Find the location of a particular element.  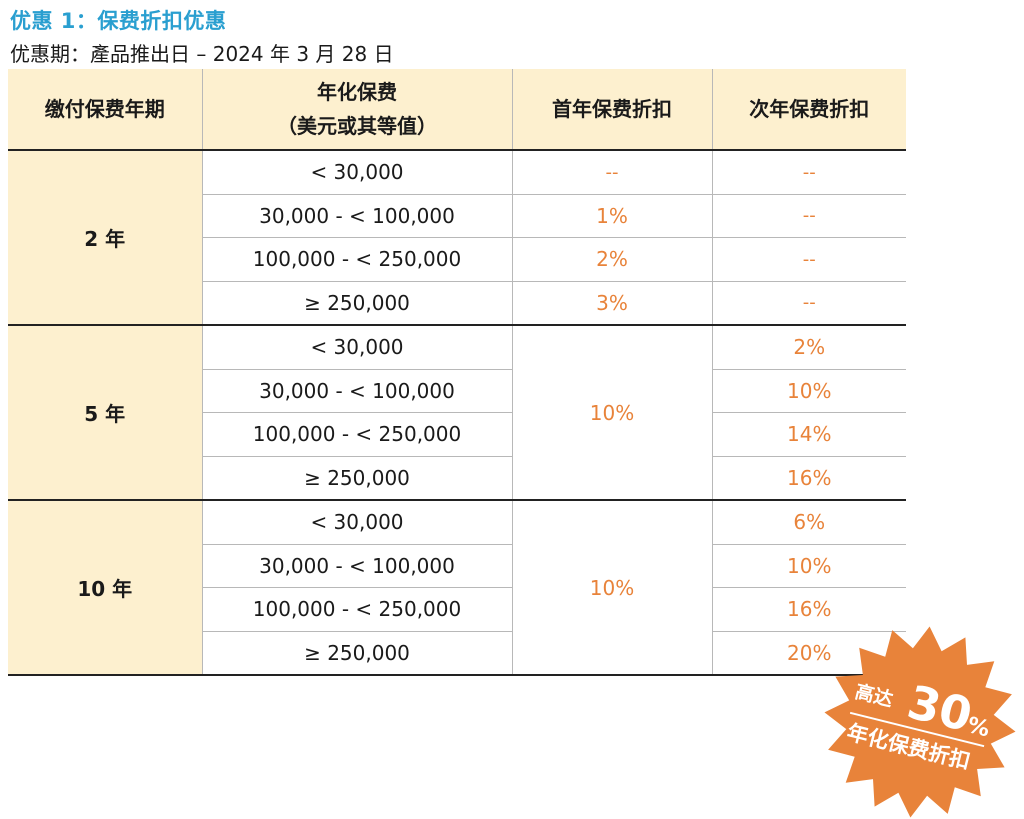

table-row: ≥ 250,000 16% is located at coordinates (457, 478).